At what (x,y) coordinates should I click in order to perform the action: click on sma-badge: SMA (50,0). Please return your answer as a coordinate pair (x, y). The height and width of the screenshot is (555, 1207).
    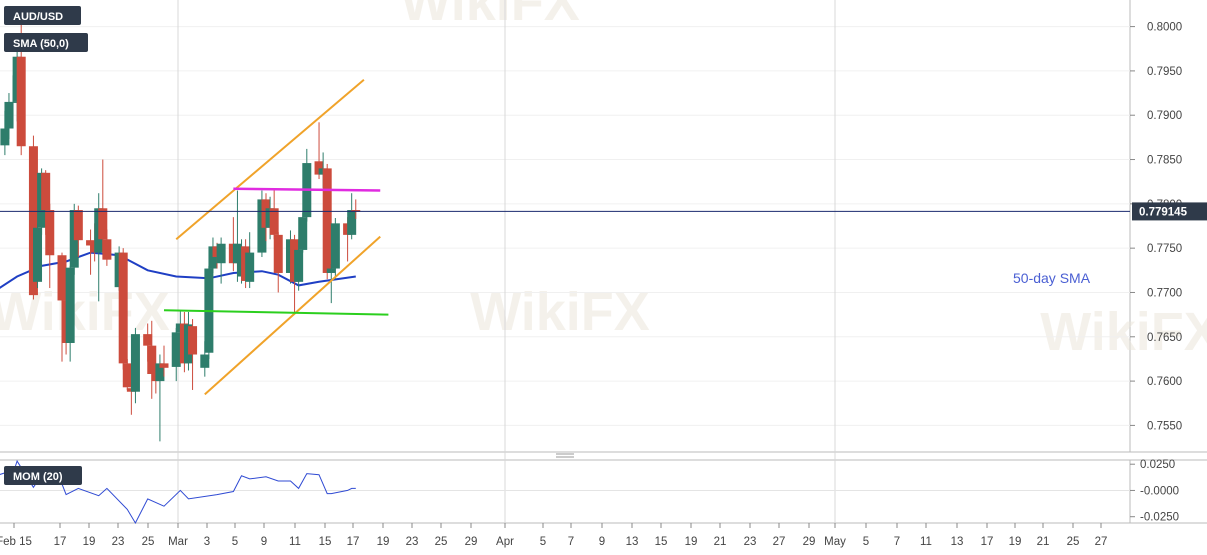
    Looking at the image, I should click on (46, 42).